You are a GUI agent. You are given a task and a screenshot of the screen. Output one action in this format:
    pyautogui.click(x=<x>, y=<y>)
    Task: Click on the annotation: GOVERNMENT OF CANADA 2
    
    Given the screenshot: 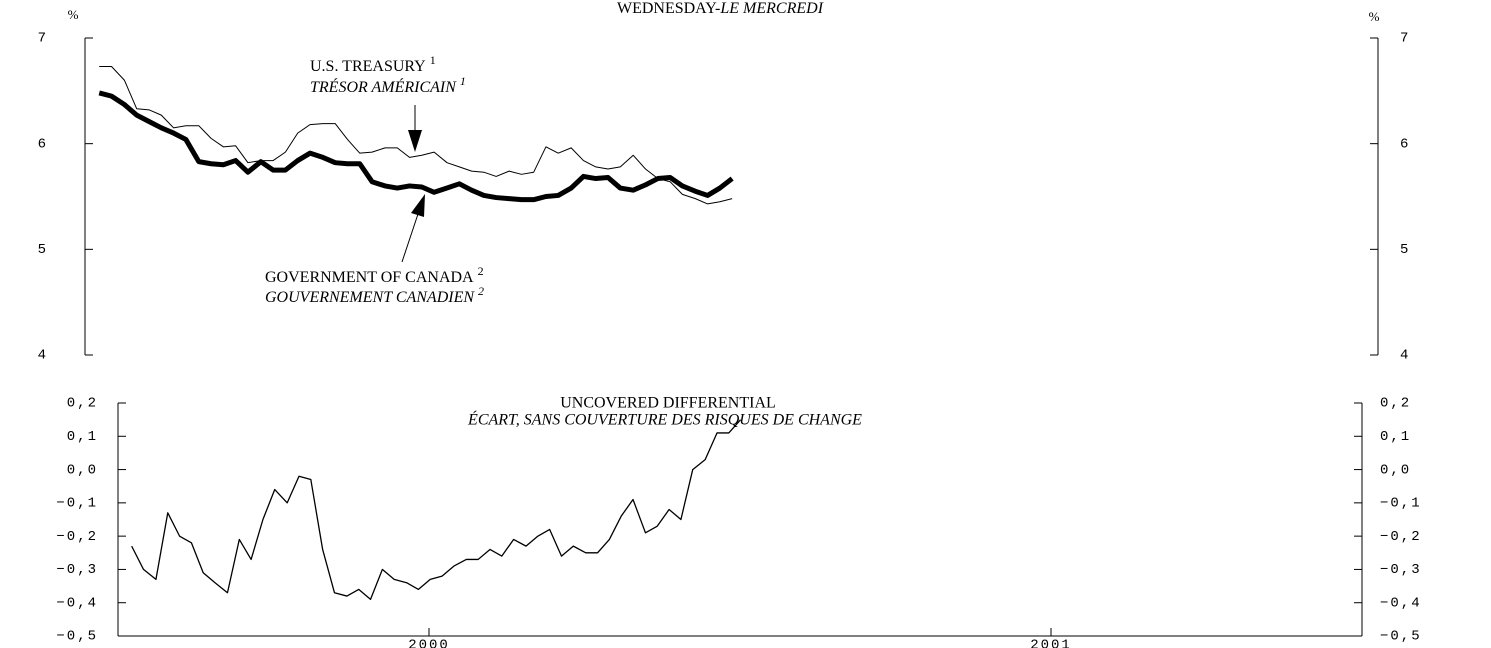 What is the action you would take?
    pyautogui.click(x=374, y=275)
    